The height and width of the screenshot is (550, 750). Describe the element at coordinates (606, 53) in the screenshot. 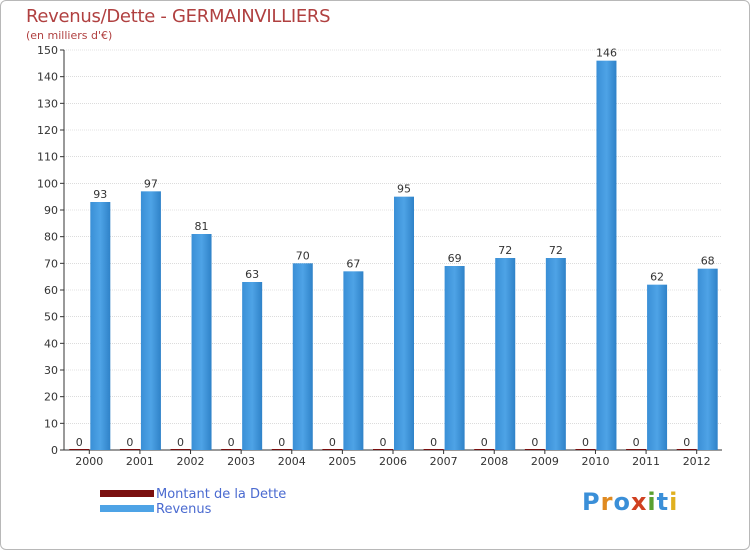

I see `data-label-revenus: 146` at that location.